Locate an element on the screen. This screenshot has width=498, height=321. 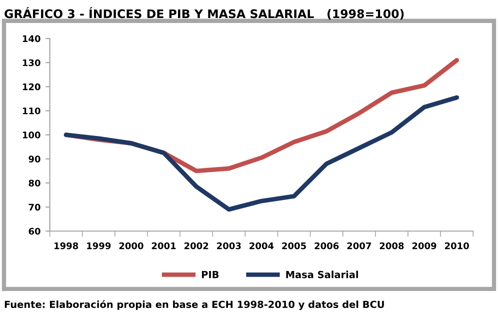
y-tick-label: 110 is located at coordinates (31, 110).